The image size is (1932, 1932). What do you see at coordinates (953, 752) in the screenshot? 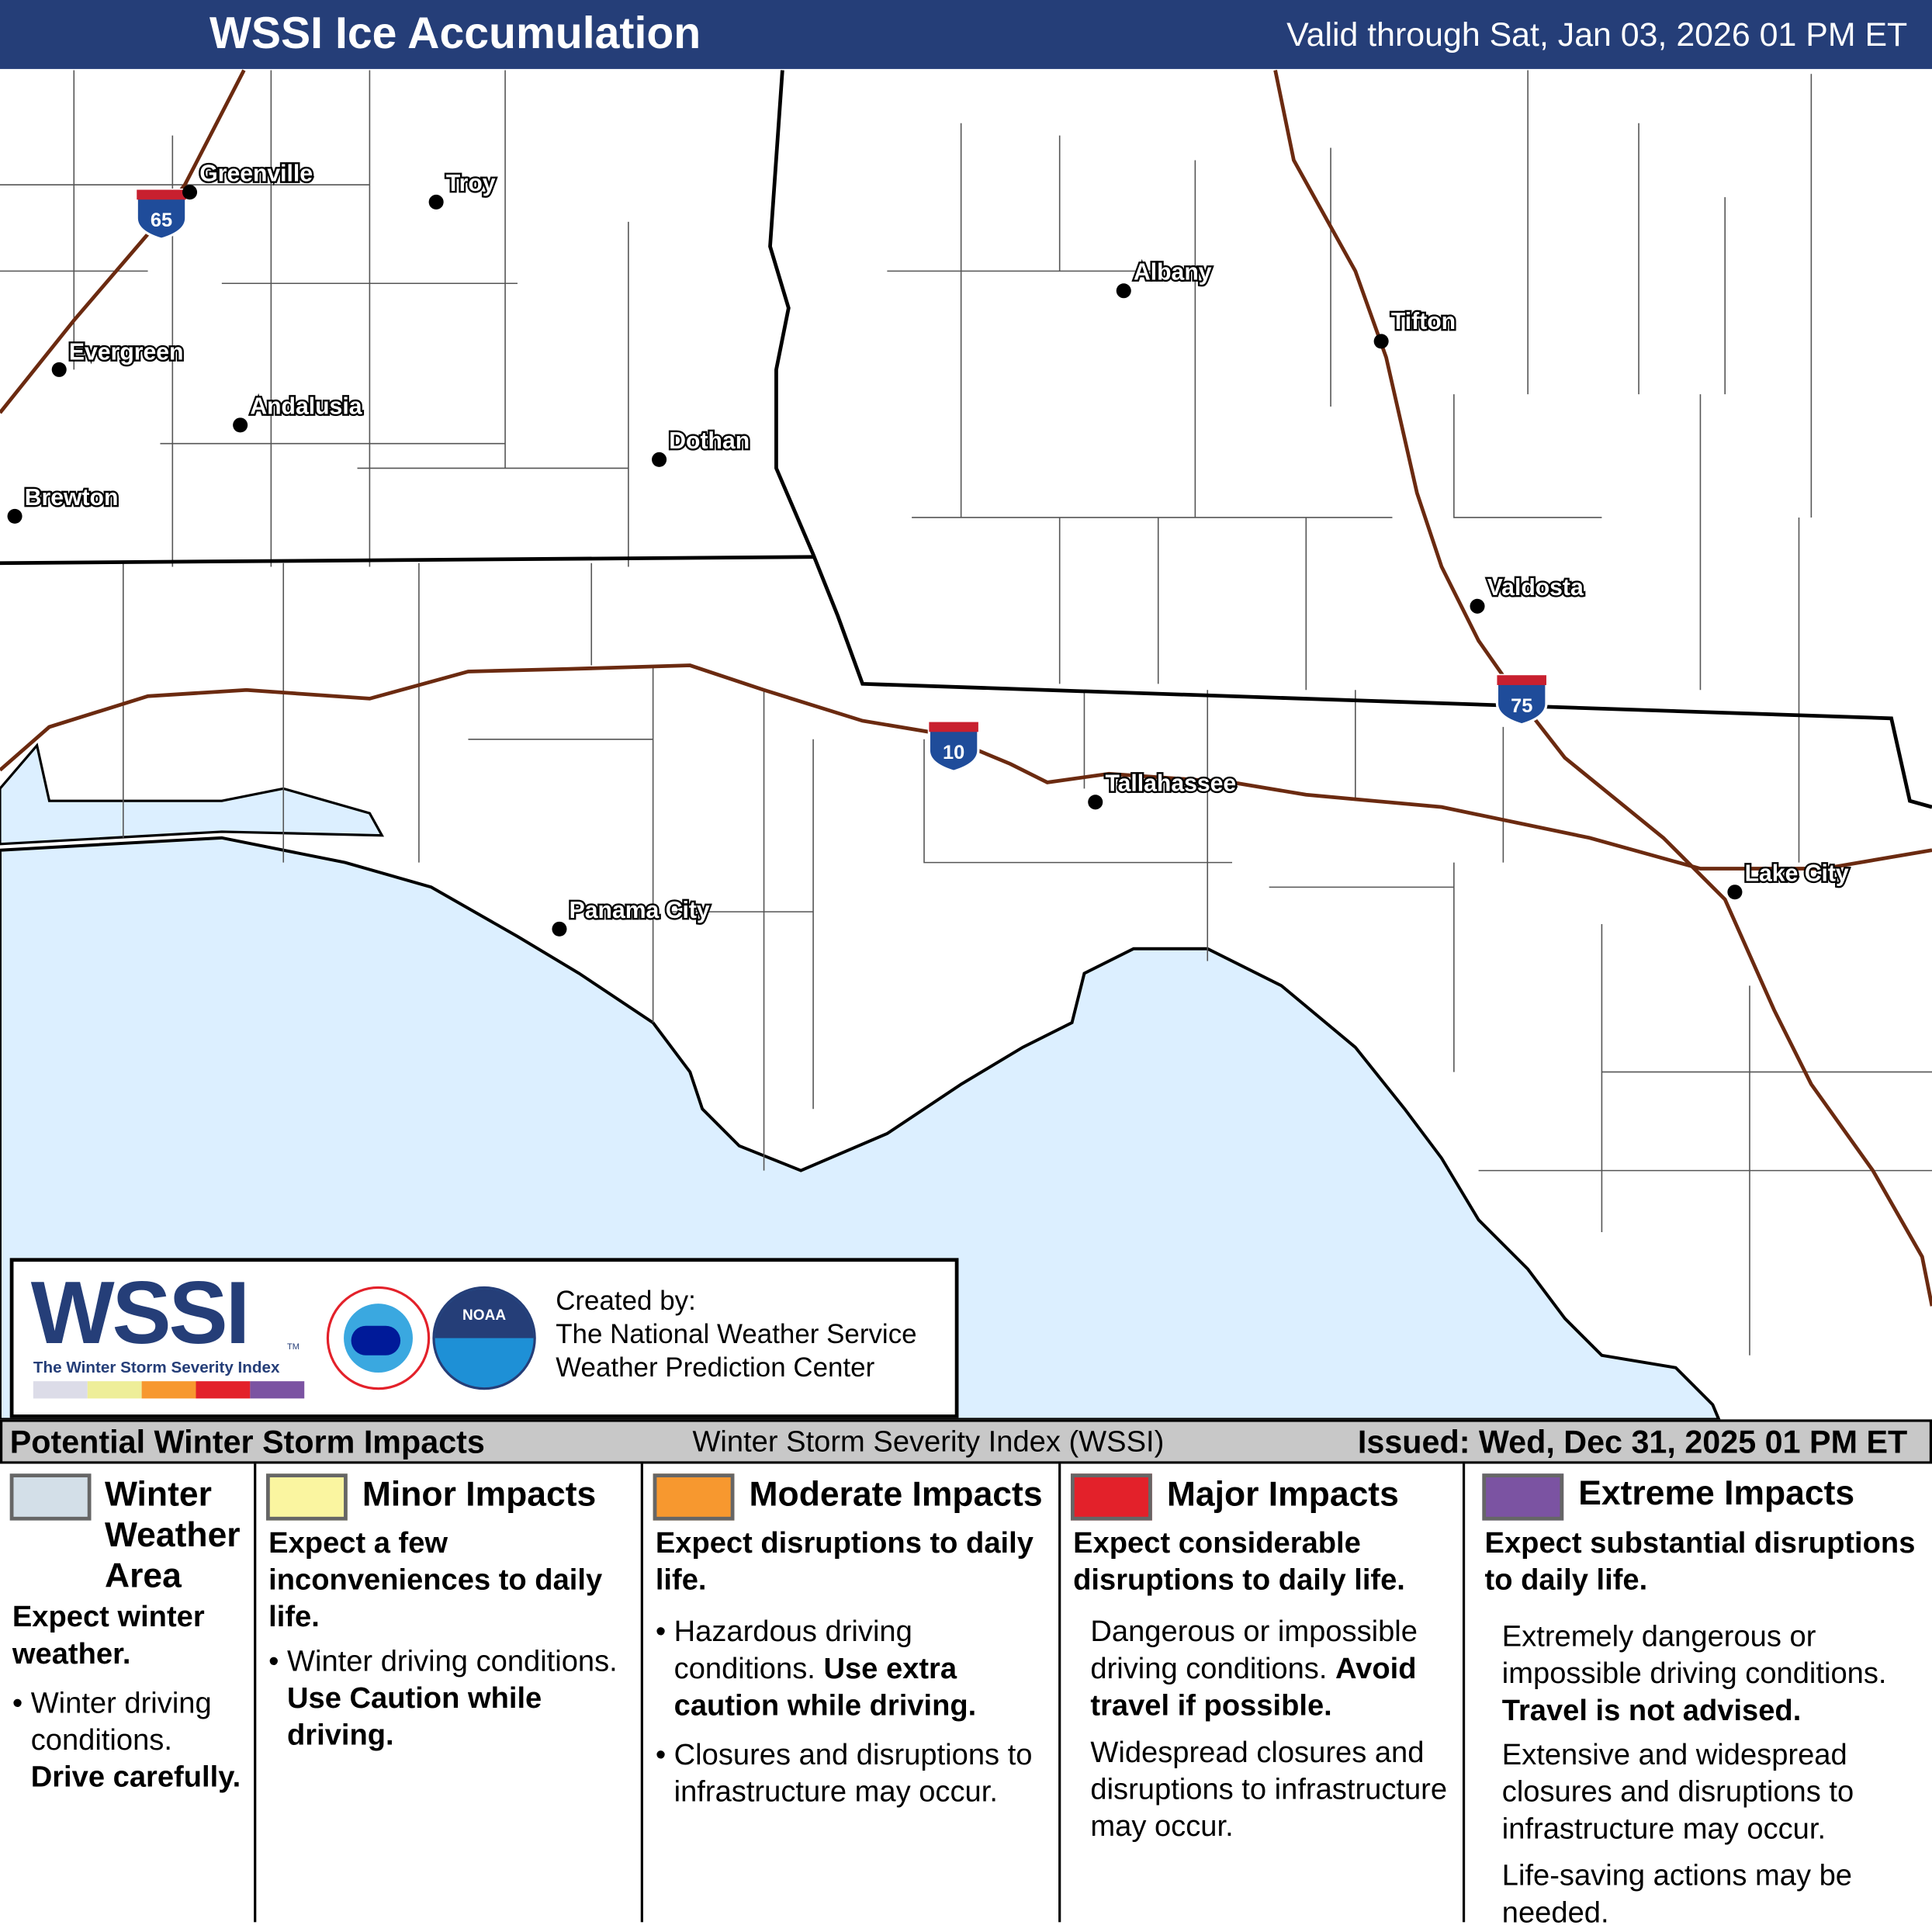
I see `svg-text: 10` at bounding box center [953, 752].